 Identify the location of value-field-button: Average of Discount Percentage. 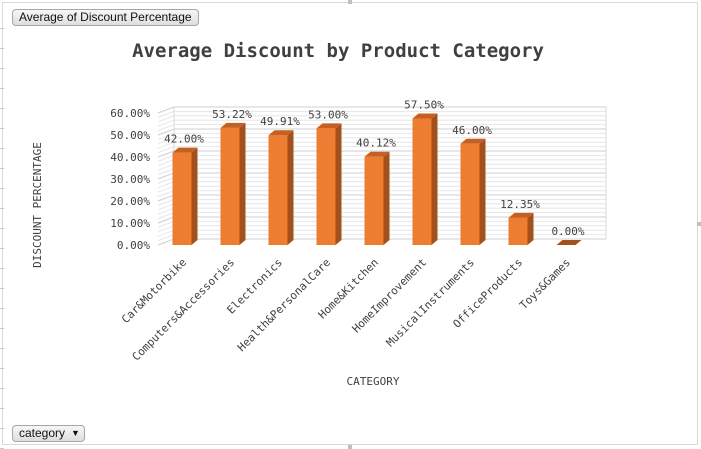
(105, 17).